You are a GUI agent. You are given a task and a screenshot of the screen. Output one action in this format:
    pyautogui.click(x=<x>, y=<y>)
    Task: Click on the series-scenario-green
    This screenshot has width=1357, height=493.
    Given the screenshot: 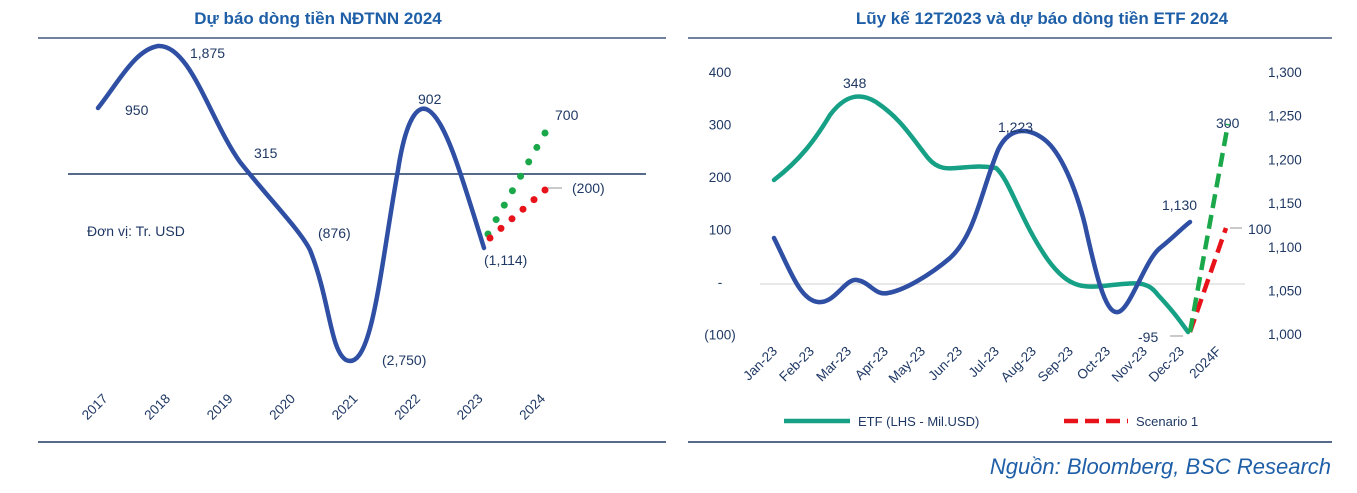 What is the action you would take?
    pyautogui.click(x=1209, y=228)
    